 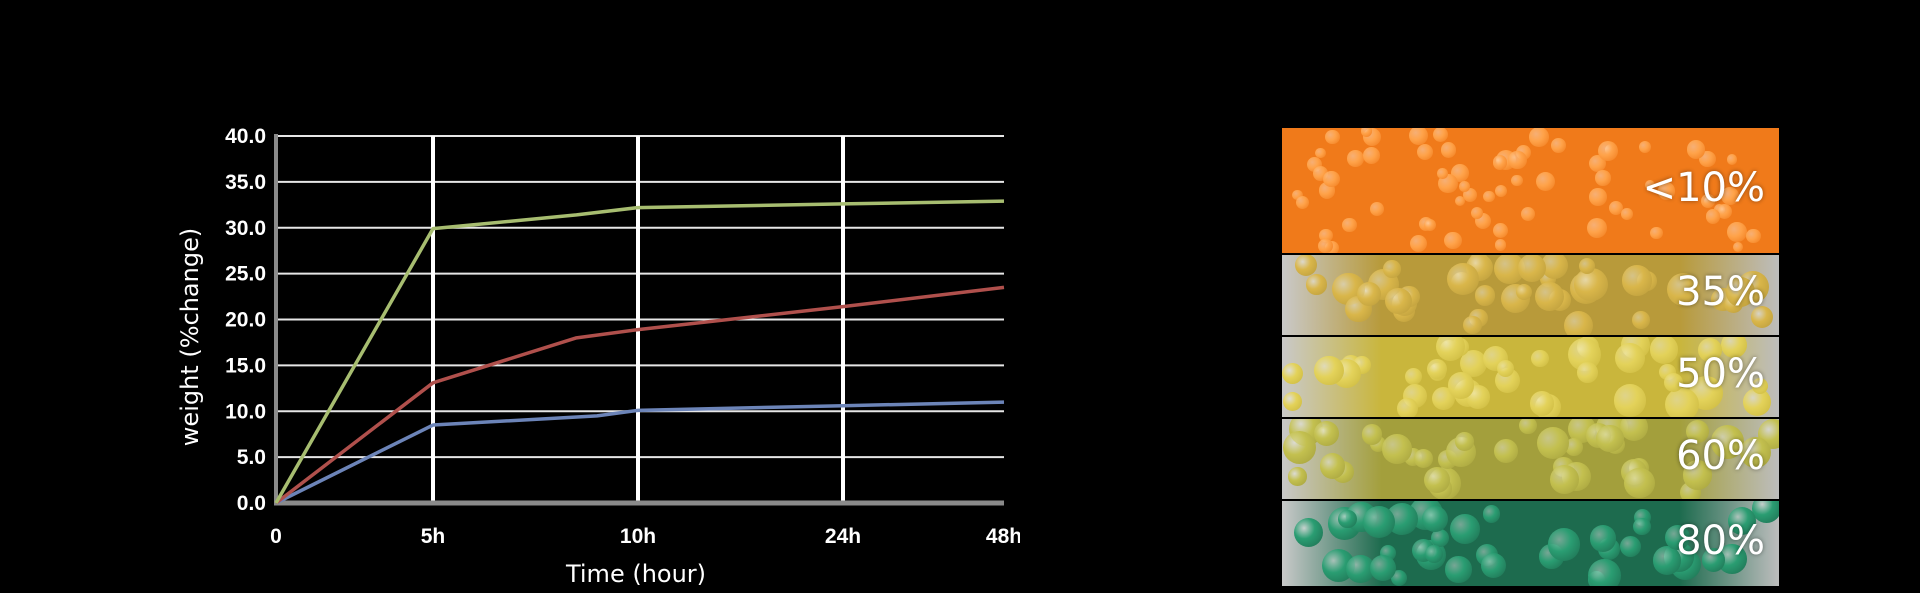 I want to click on y-tick-label: 10.0, so click(x=245, y=411).